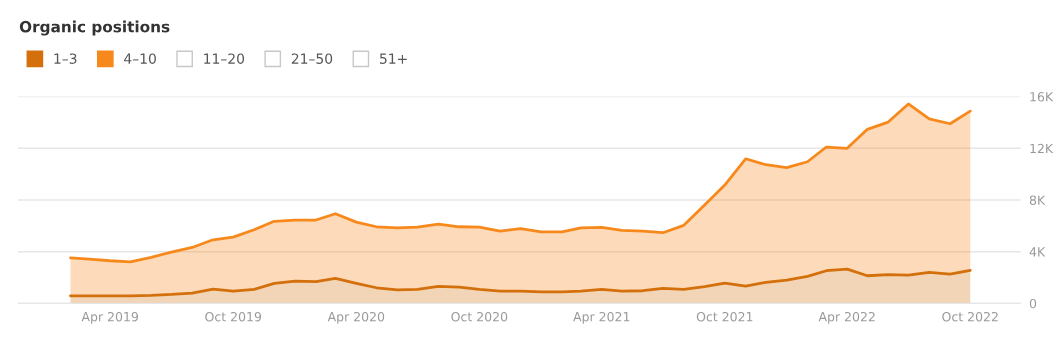 The height and width of the screenshot is (339, 1061). Describe the element at coordinates (109, 317) in the screenshot. I see `x-tick-label: Apr 2019` at that location.